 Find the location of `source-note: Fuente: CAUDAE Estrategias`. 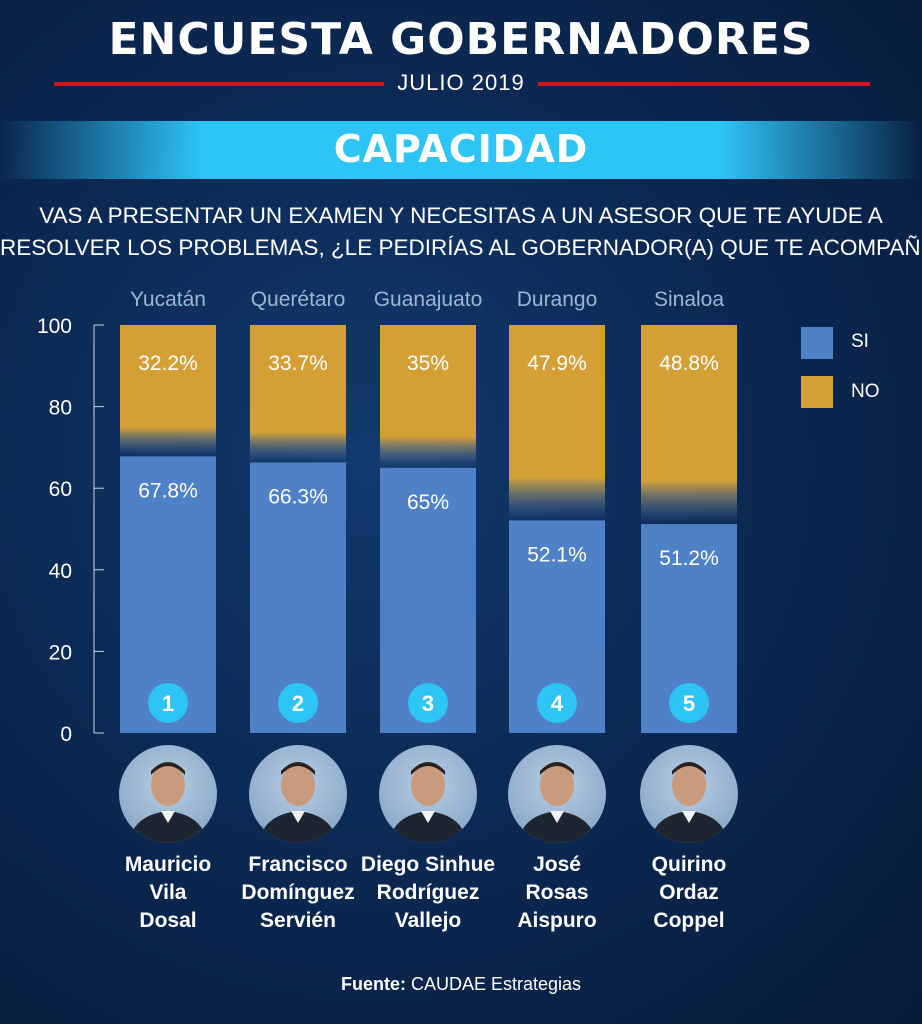

source-note: Fuente: CAUDAE Estrategias is located at coordinates (461, 984).